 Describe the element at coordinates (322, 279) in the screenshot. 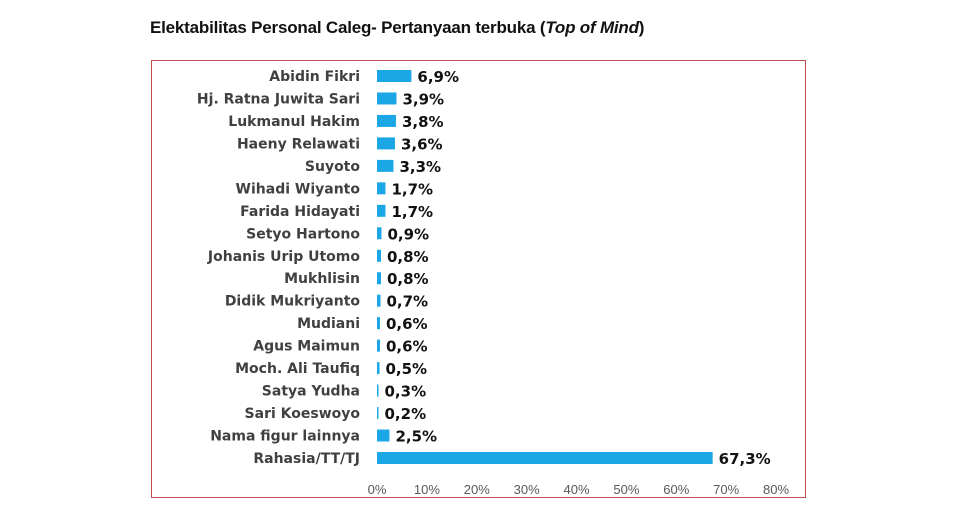

I see `category-label: Mukhlisin` at that location.